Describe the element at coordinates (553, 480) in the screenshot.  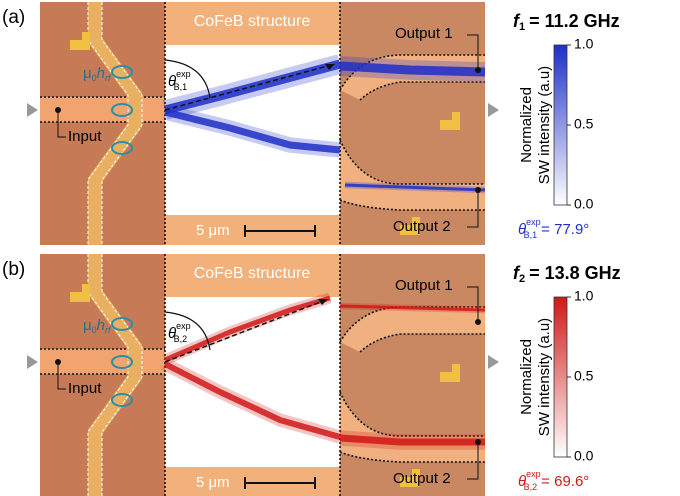
I see `angle-value: θexp B,2 = 69.6°` at that location.